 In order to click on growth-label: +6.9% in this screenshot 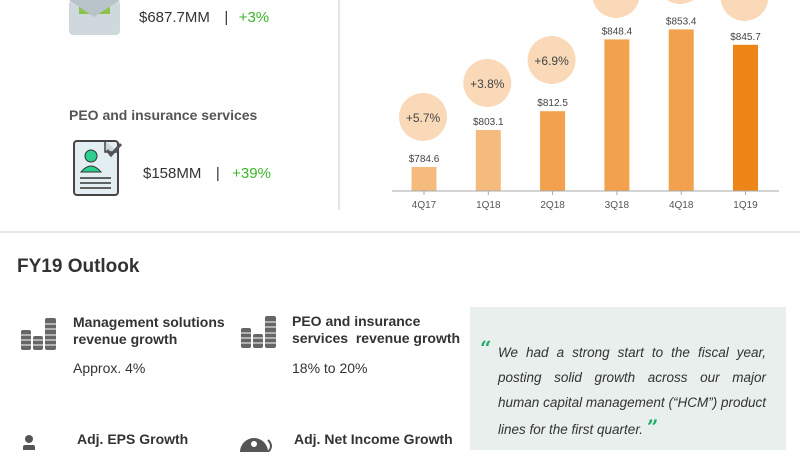, I will do `click(551, 61)`.